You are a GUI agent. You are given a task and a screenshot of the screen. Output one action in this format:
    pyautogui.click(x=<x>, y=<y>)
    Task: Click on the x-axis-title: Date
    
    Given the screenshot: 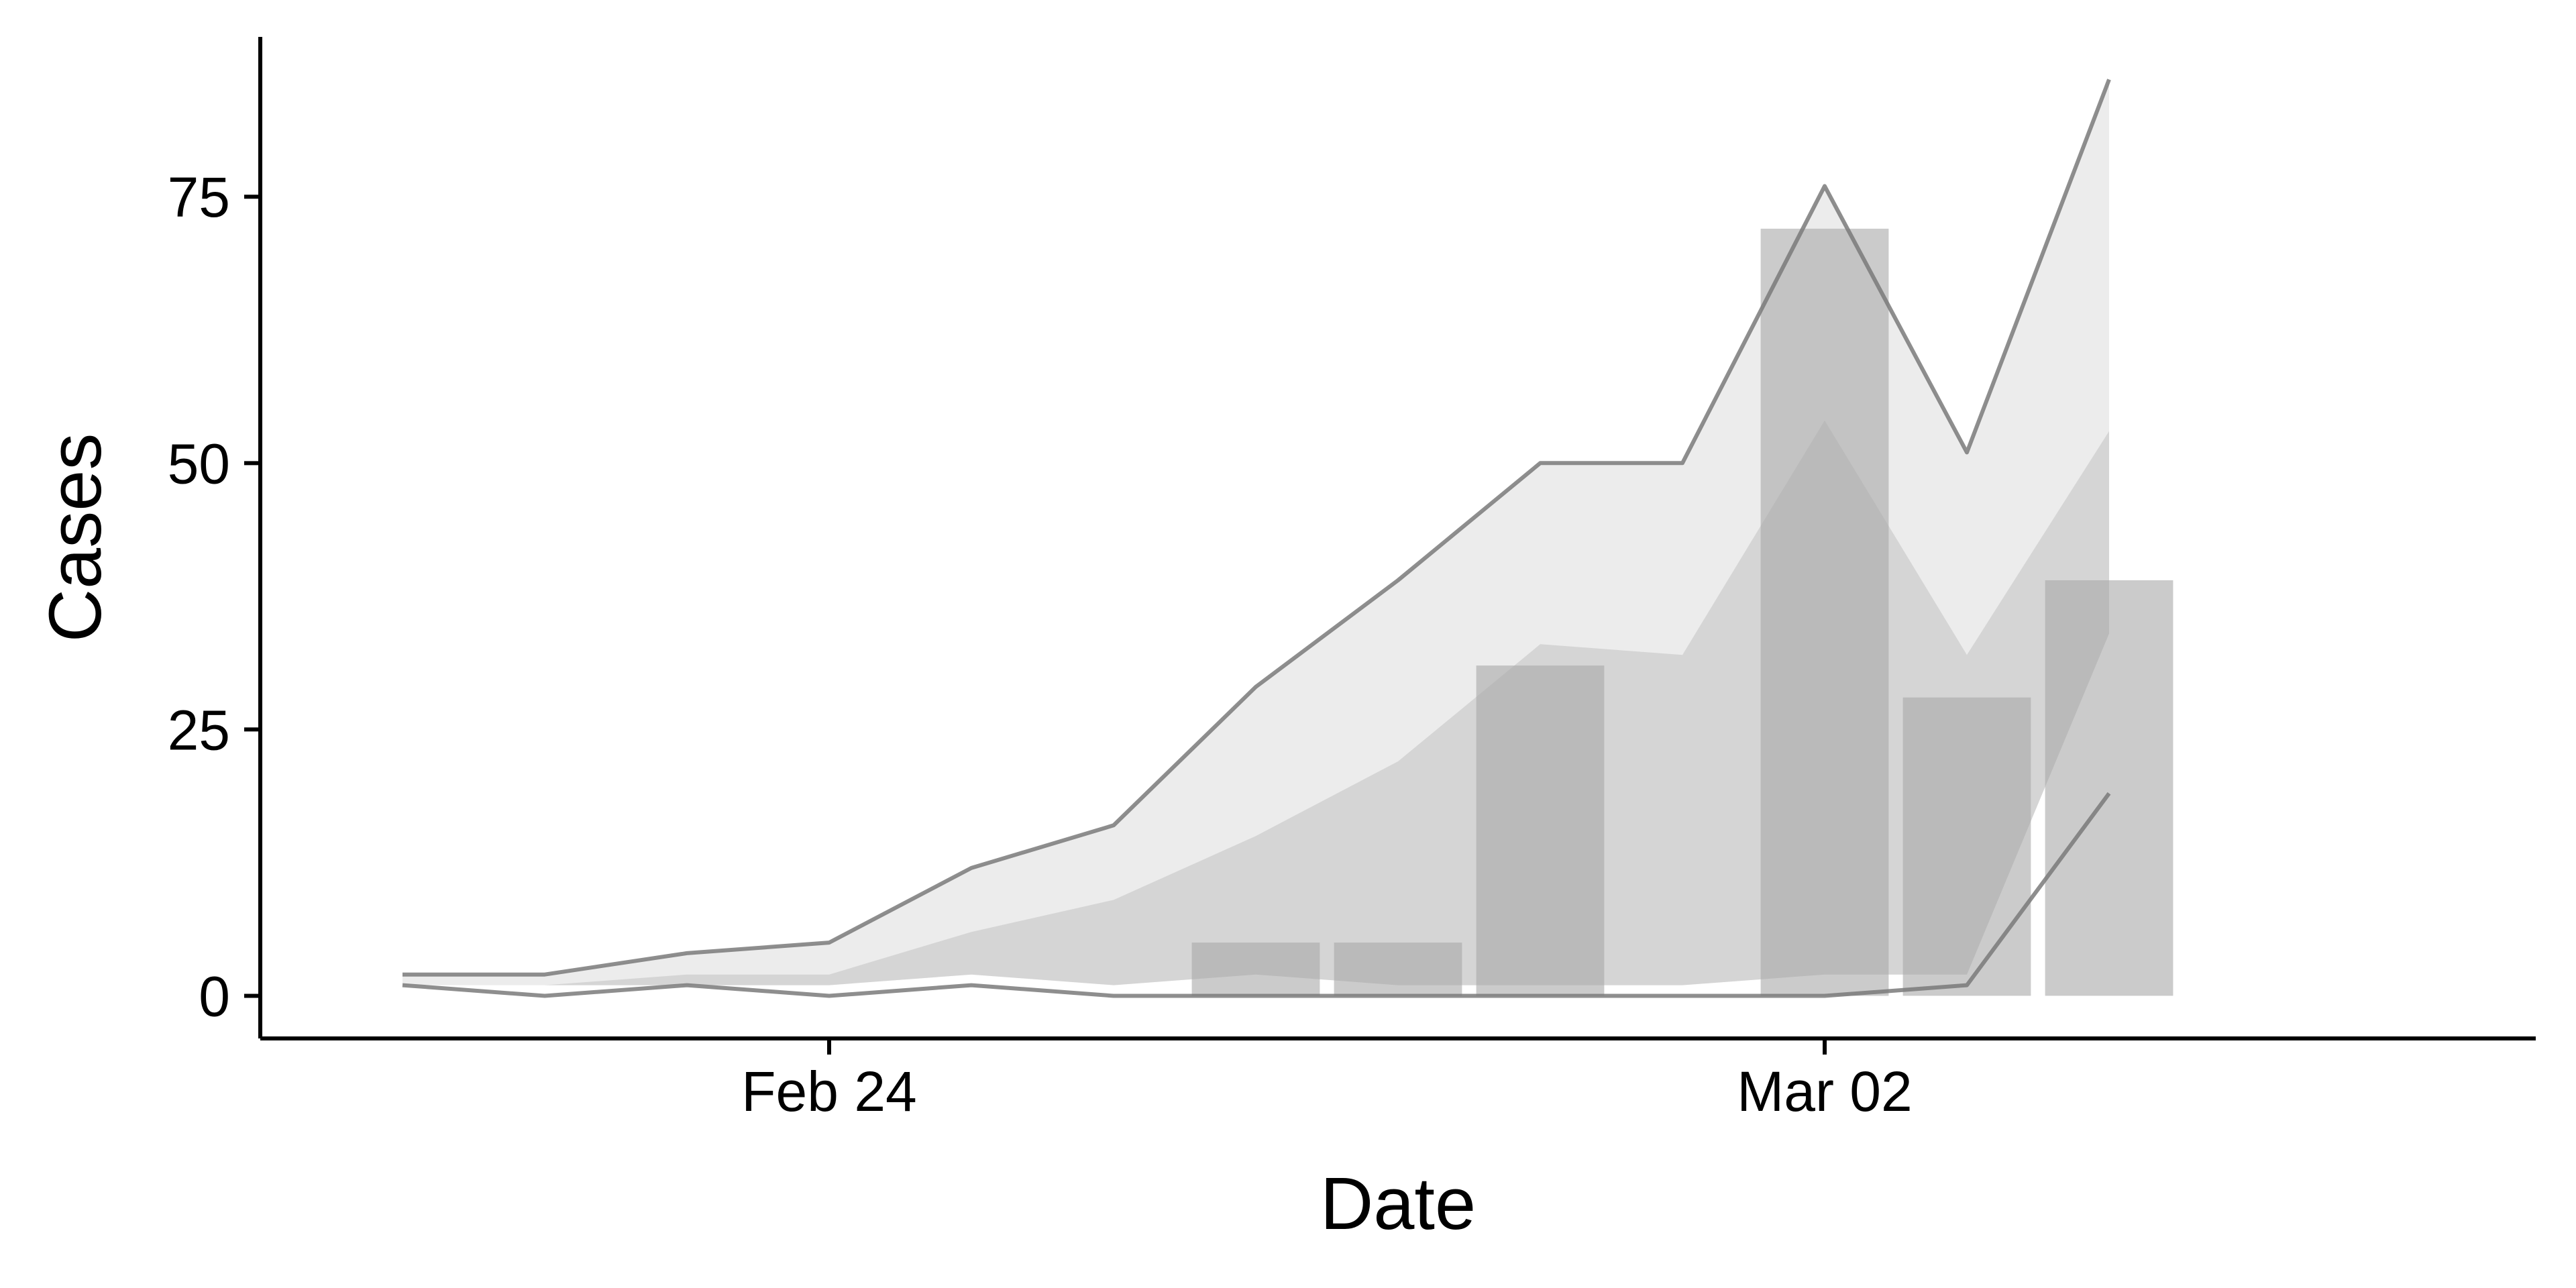 What is the action you would take?
    pyautogui.click(x=1398, y=1204)
    